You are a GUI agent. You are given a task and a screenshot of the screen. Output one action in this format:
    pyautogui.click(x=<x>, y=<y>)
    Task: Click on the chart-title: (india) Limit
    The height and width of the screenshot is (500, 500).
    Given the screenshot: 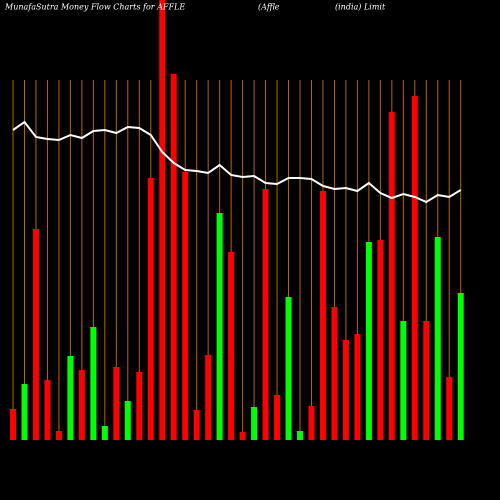 What is the action you would take?
    pyautogui.click(x=360, y=7)
    